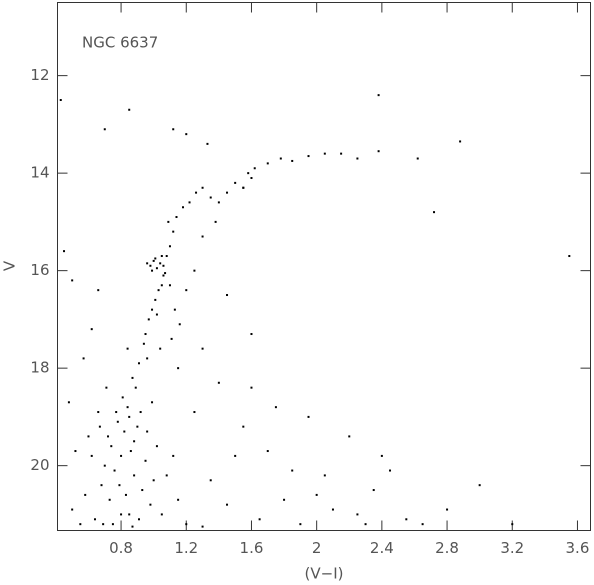 Image resolution: width=594 pixels, height=585 pixels. I want to click on x-tick-label: 1.6, so click(252, 548).